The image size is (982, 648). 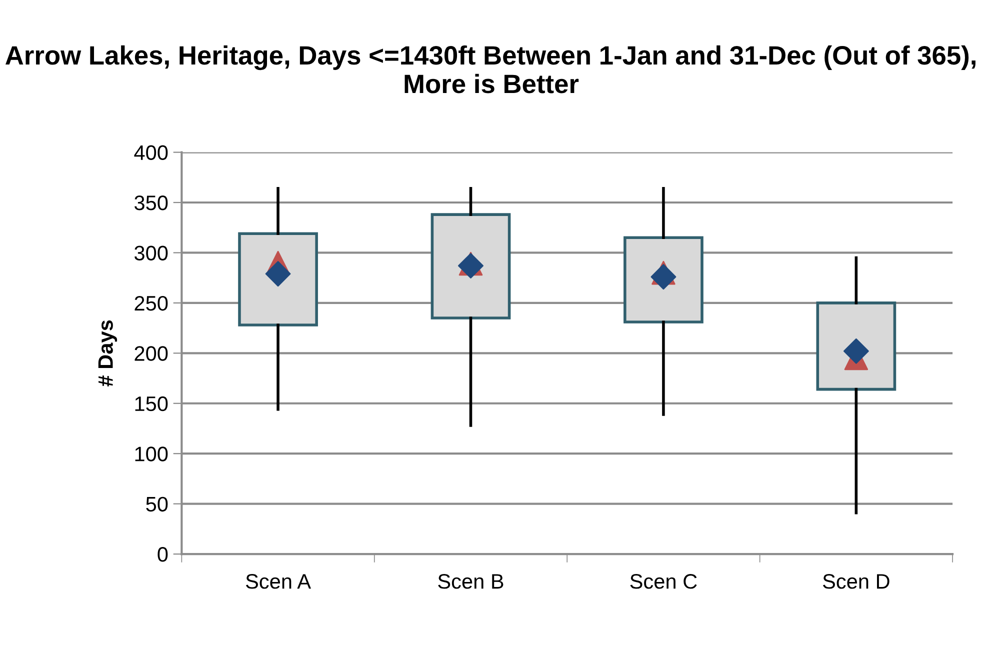 I want to click on y-tick-label: 400, so click(x=151, y=152).